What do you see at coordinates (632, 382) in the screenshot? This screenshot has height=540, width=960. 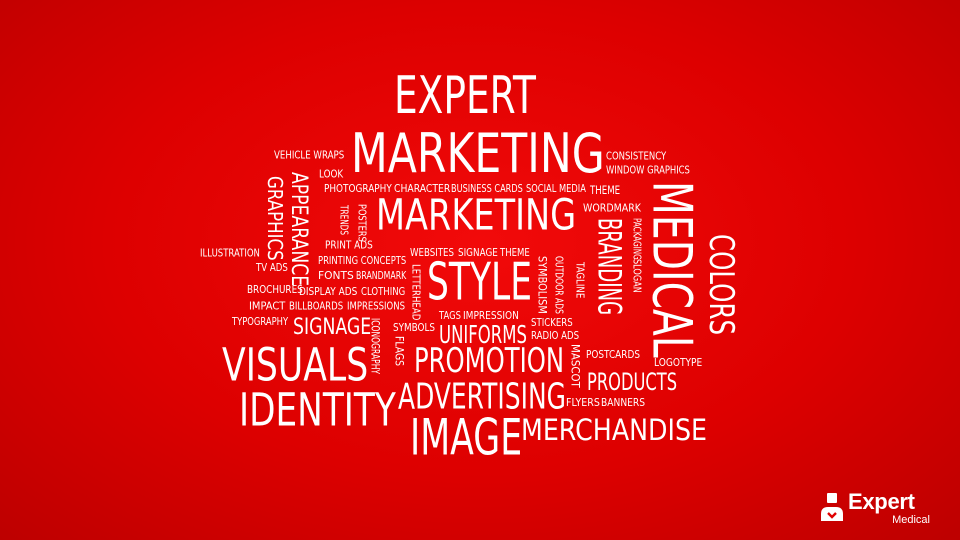 I see `word: PRODUCTS` at bounding box center [632, 382].